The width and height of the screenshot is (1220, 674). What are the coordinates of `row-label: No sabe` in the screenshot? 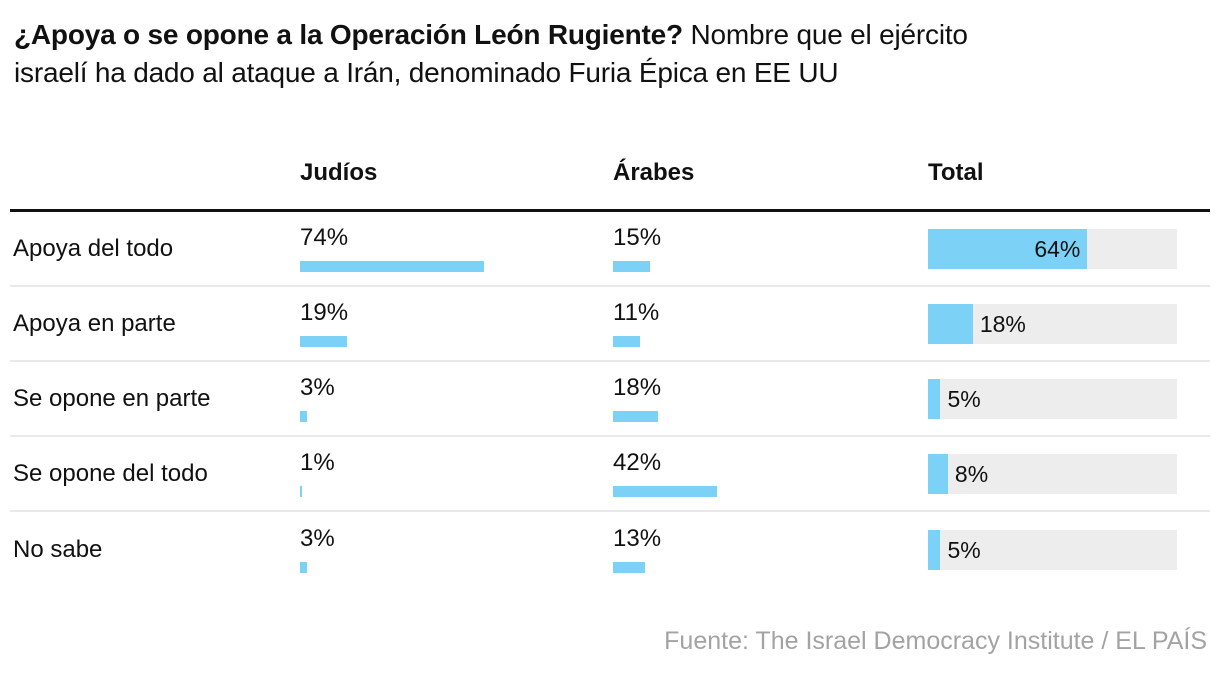 It's located at (58, 549).